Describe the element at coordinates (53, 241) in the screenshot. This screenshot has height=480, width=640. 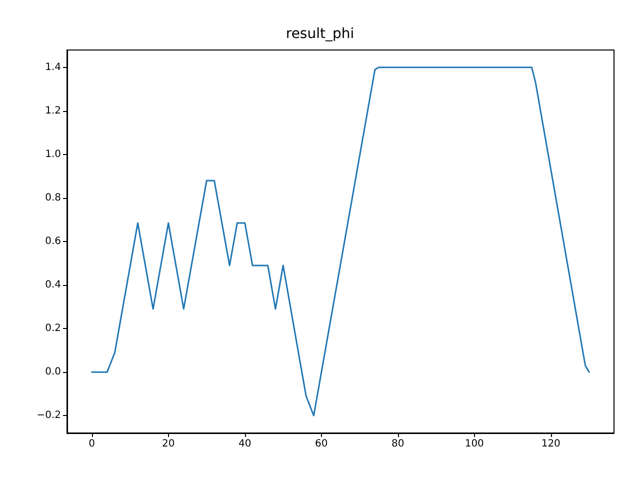
I see `y-tick-label: 0.6` at that location.